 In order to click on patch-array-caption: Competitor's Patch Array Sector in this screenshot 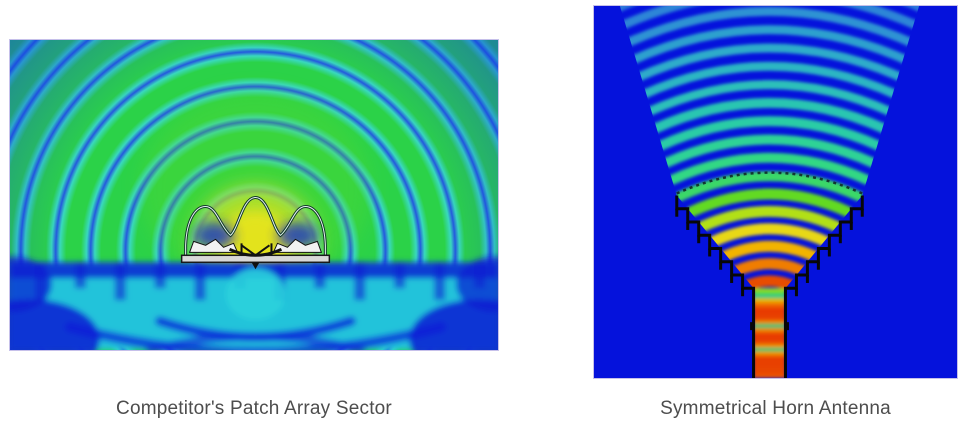, I will do `click(254, 408)`.